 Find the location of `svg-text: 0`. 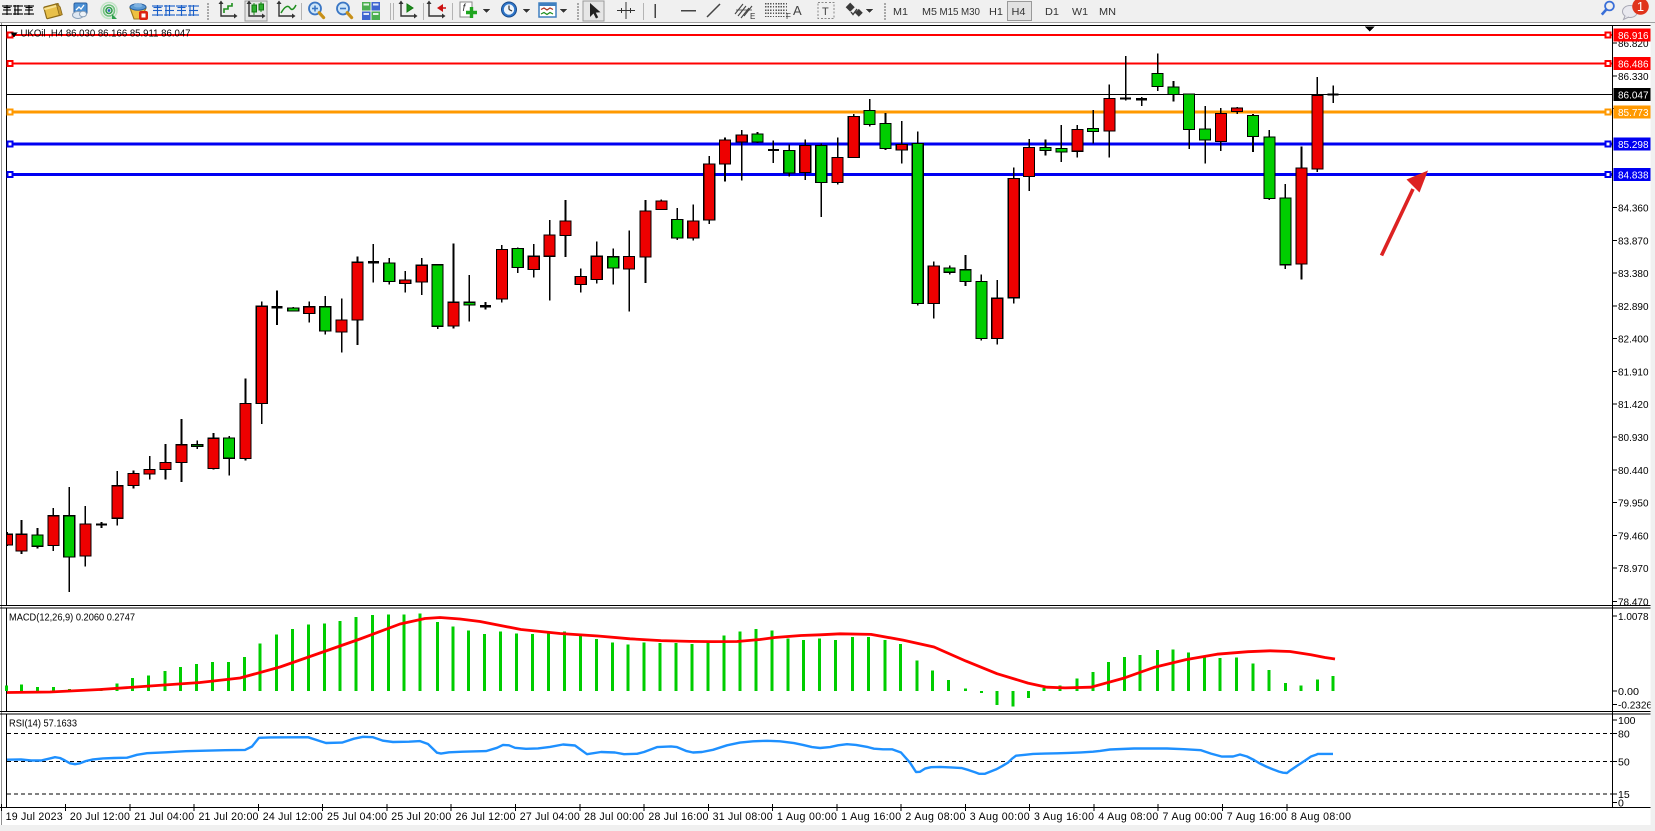

svg-text: 0 is located at coordinates (1621, 804).